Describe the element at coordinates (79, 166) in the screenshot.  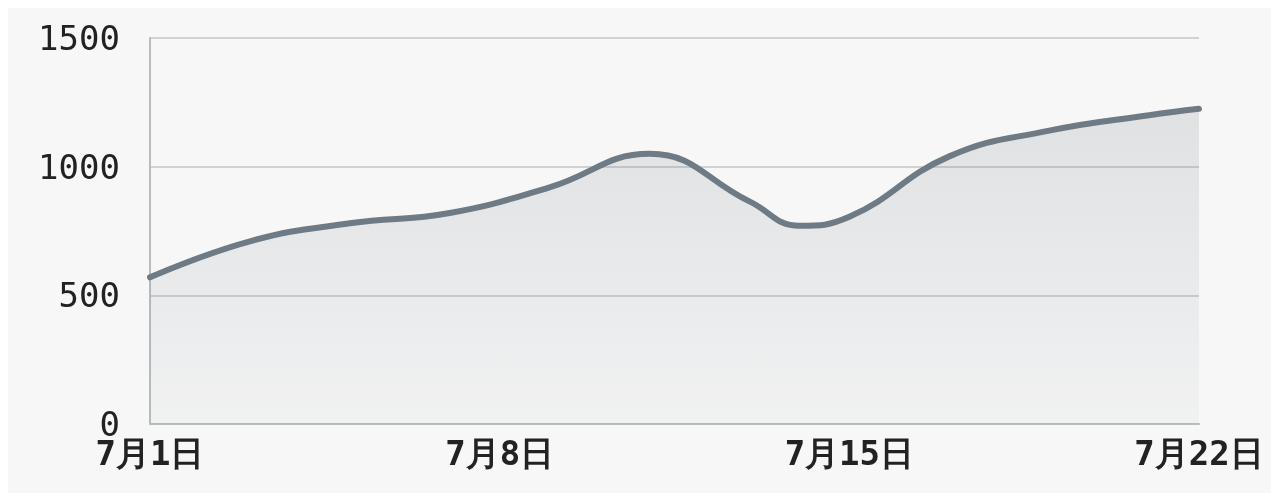
I see `y-tick-label: 1000` at that location.